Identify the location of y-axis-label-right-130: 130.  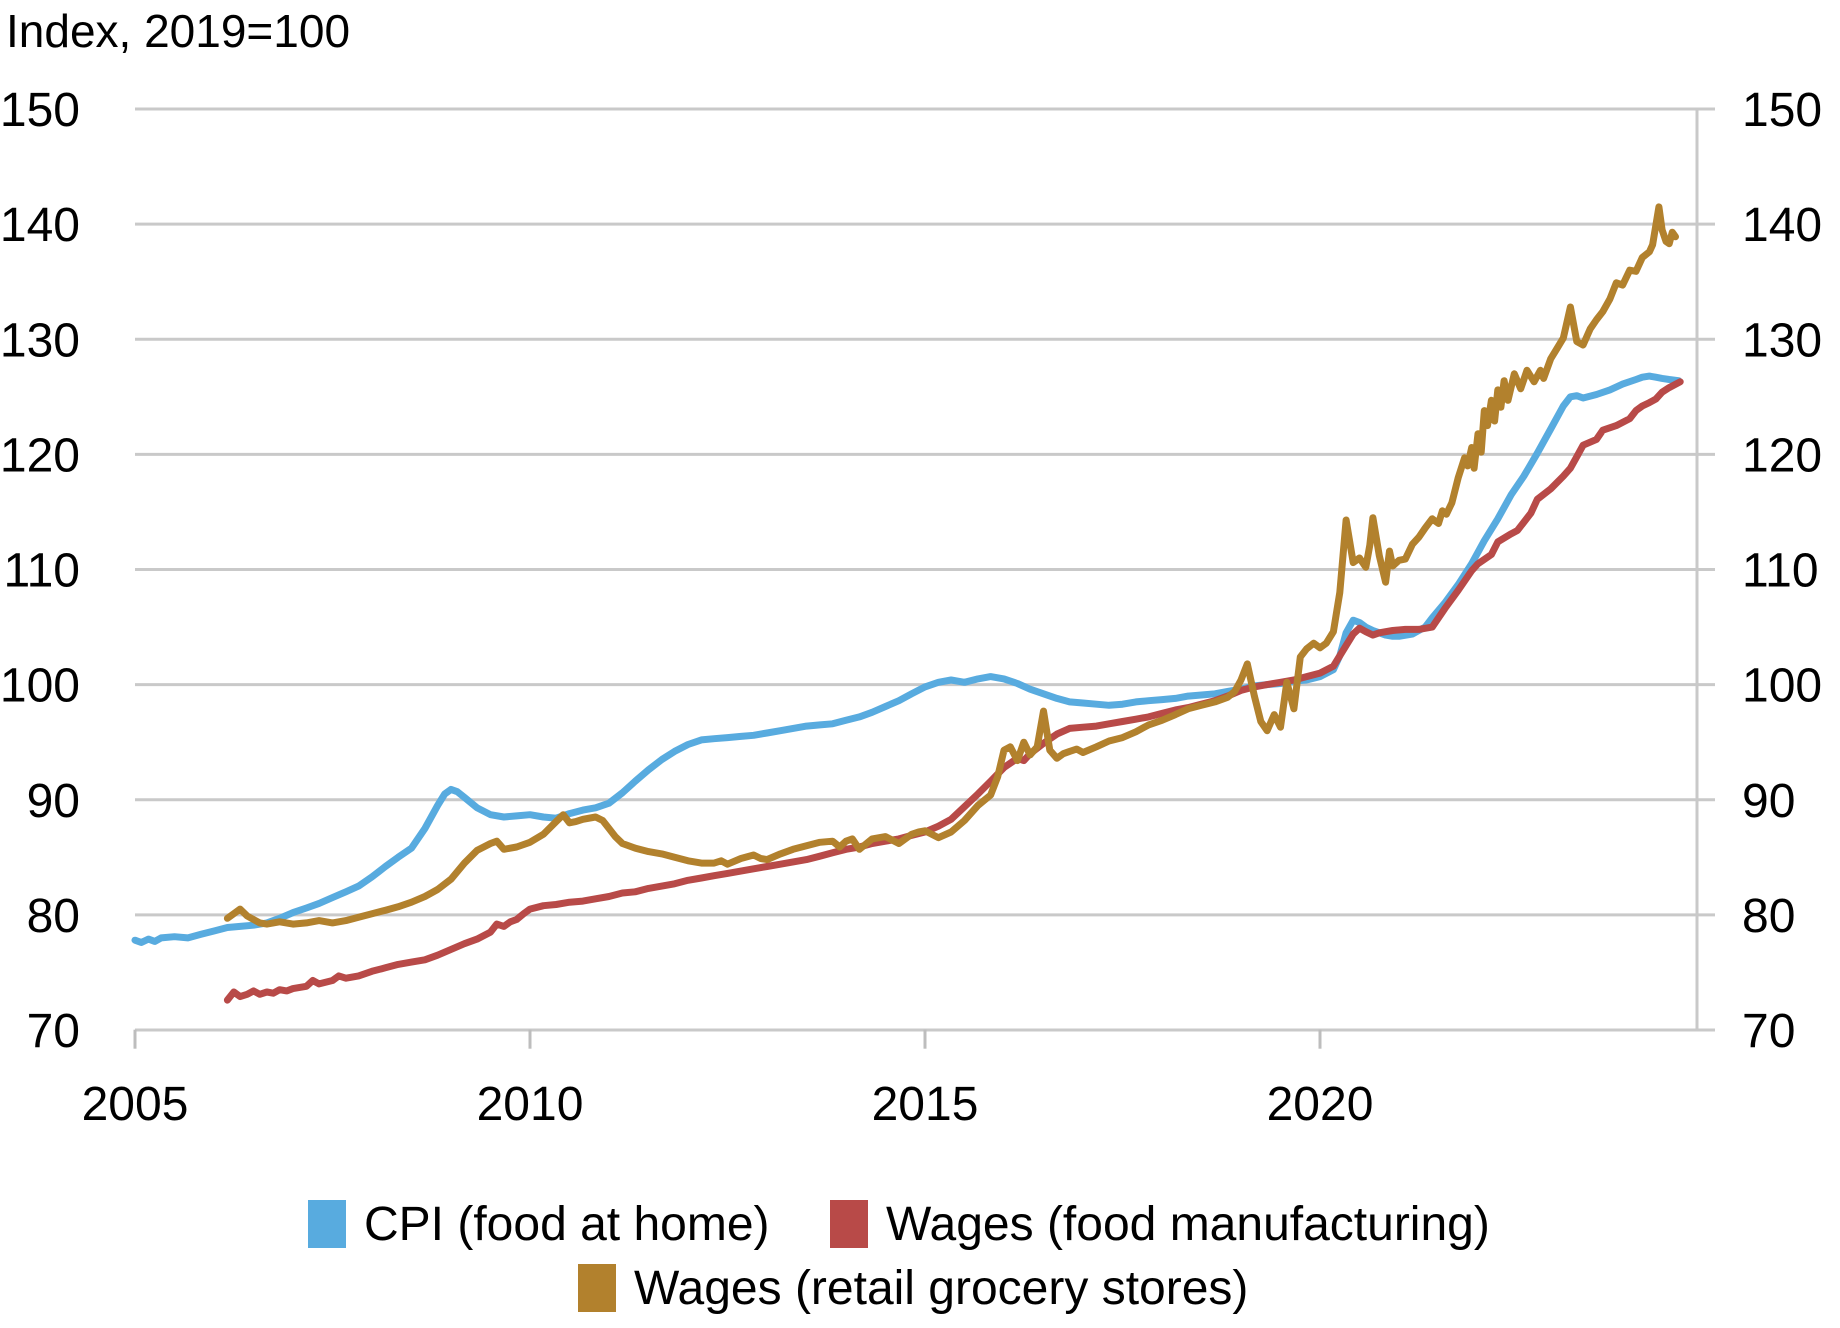
(1782, 340).